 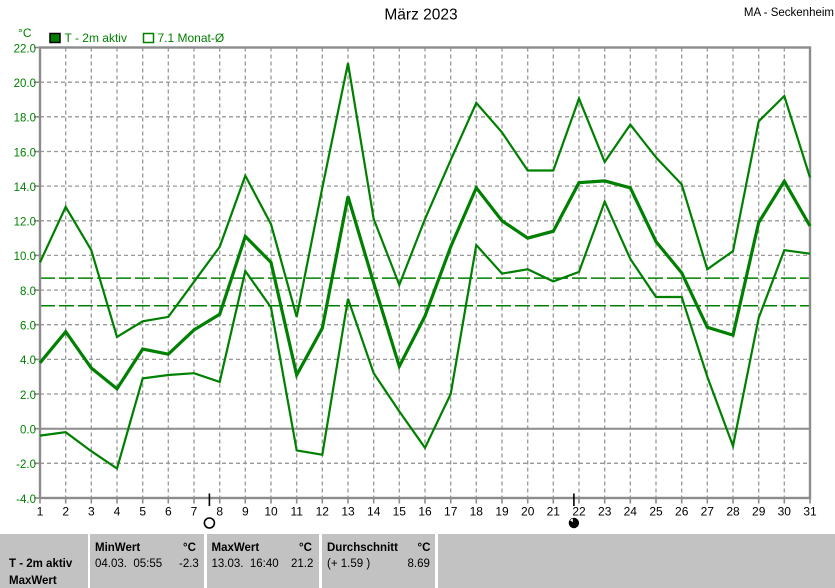 I want to click on svg-text: -4.0, so click(x=26, y=500).